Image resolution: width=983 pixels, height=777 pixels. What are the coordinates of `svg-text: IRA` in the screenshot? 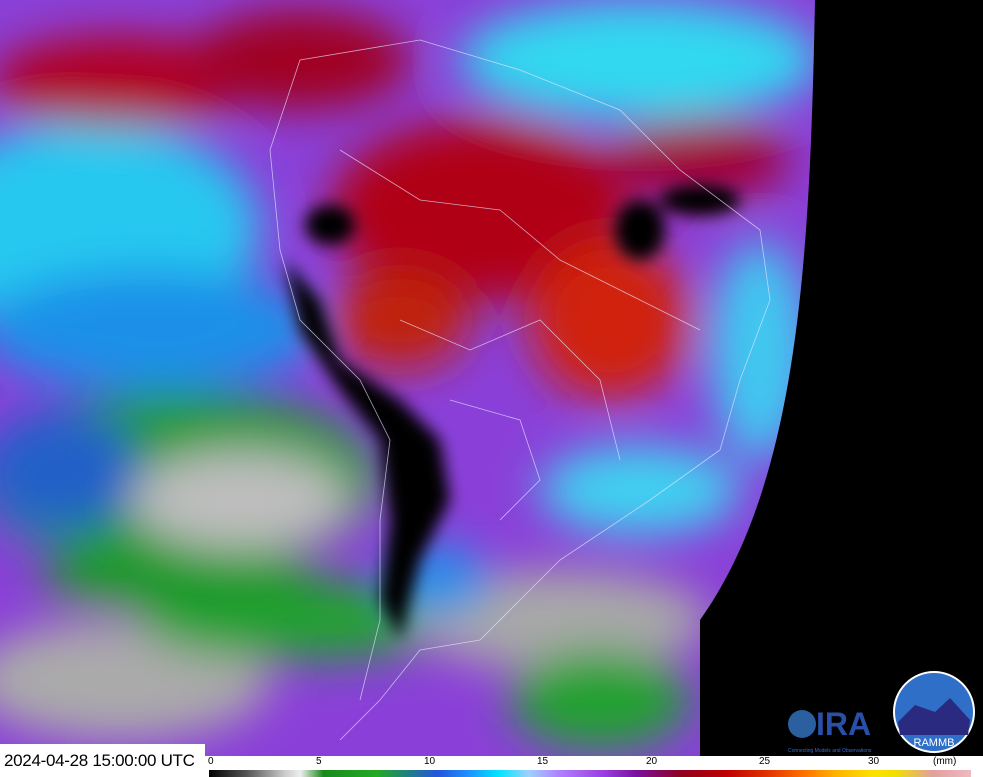 It's located at (843, 724).